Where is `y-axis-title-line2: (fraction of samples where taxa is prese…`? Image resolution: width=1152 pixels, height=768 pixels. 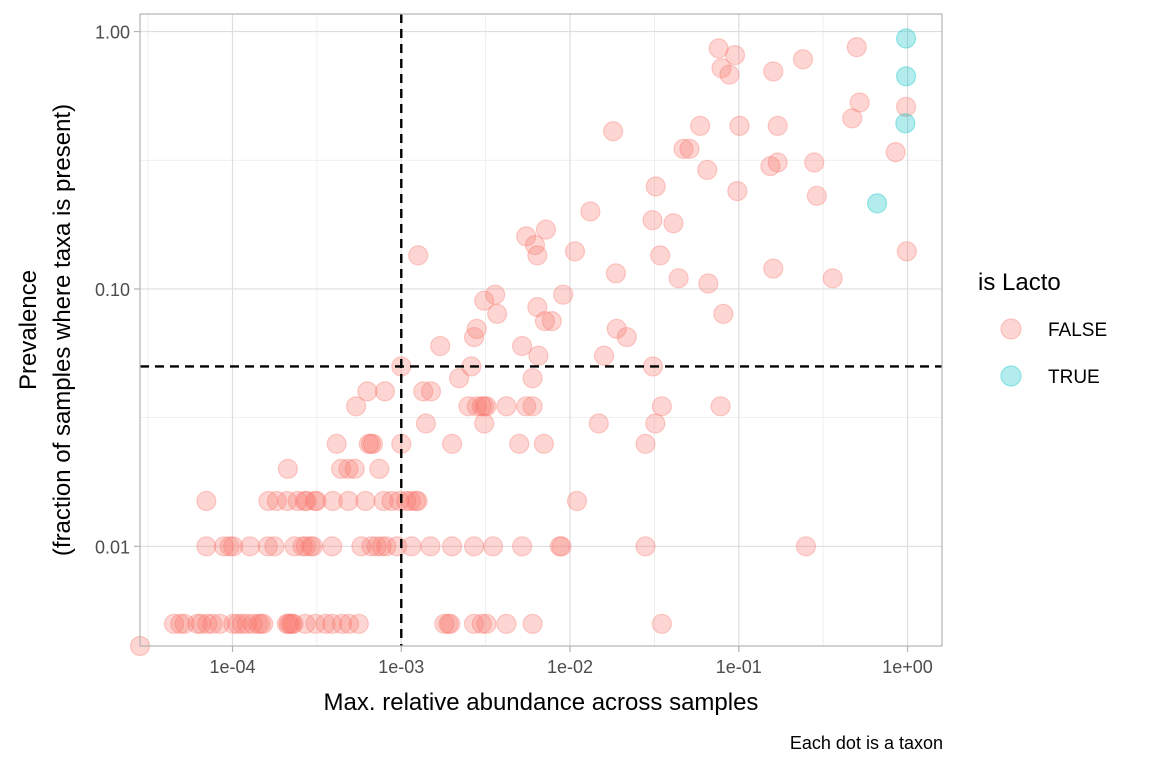 y-axis-title-line2: (fraction of samples where taxa is prese… is located at coordinates (62, 330).